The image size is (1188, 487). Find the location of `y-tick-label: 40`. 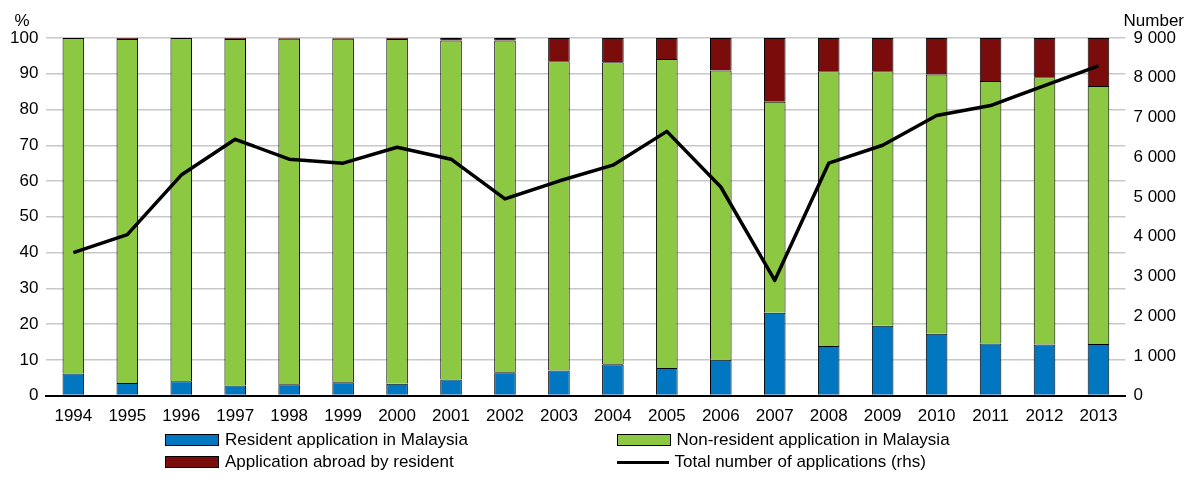

y-tick-label: 40 is located at coordinates (29, 252).